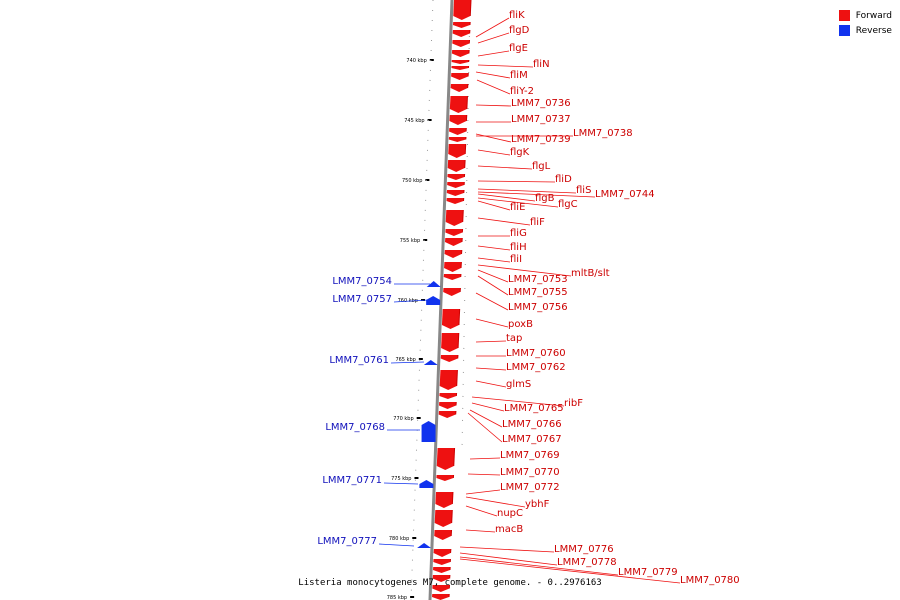 This screenshot has height=600, width=900. Describe the element at coordinates (563, 179) in the screenshot. I see `forward-gene-label: fliD` at that location.